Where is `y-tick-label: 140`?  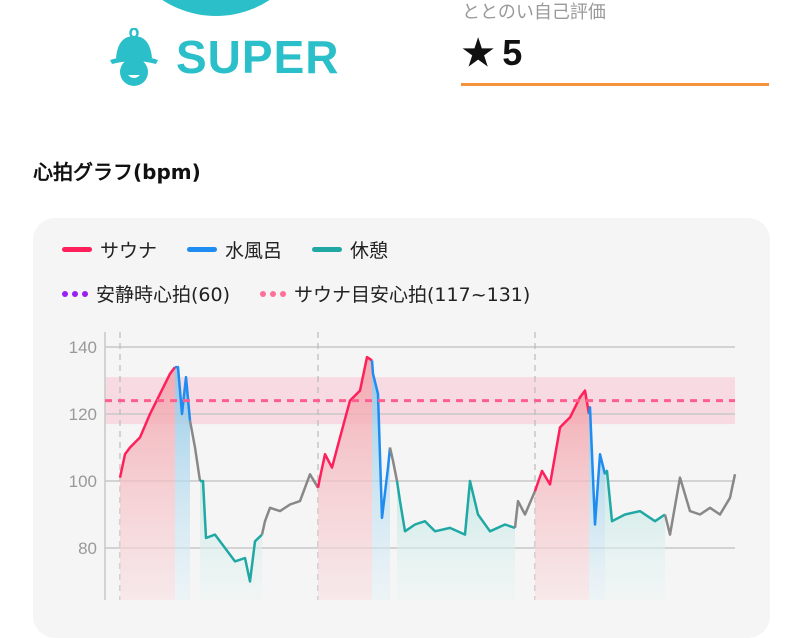
y-tick-label: 140 is located at coordinates (83, 347).